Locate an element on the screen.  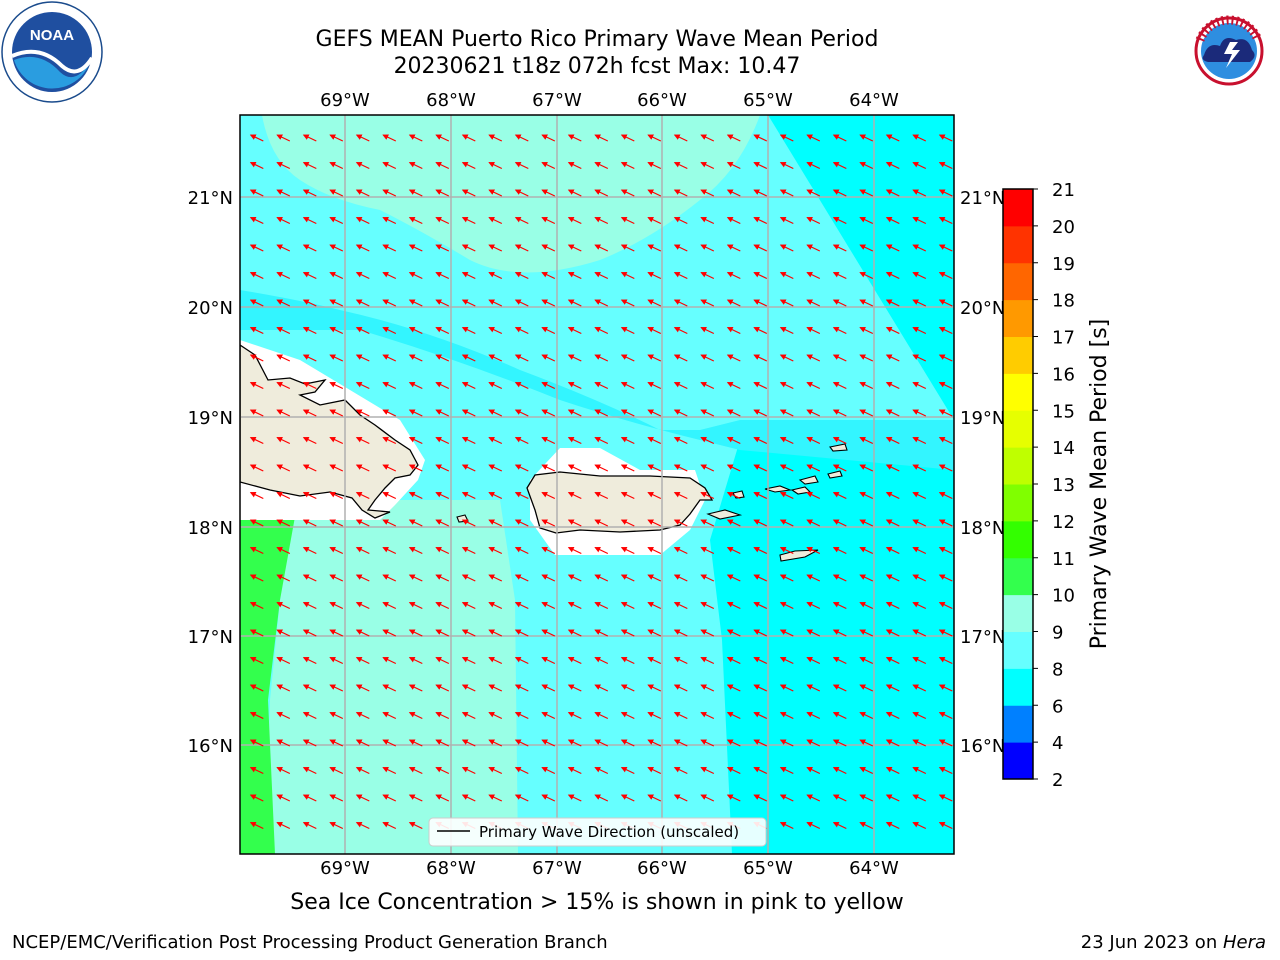
lat-label-left: 16°N is located at coordinates (210, 746).